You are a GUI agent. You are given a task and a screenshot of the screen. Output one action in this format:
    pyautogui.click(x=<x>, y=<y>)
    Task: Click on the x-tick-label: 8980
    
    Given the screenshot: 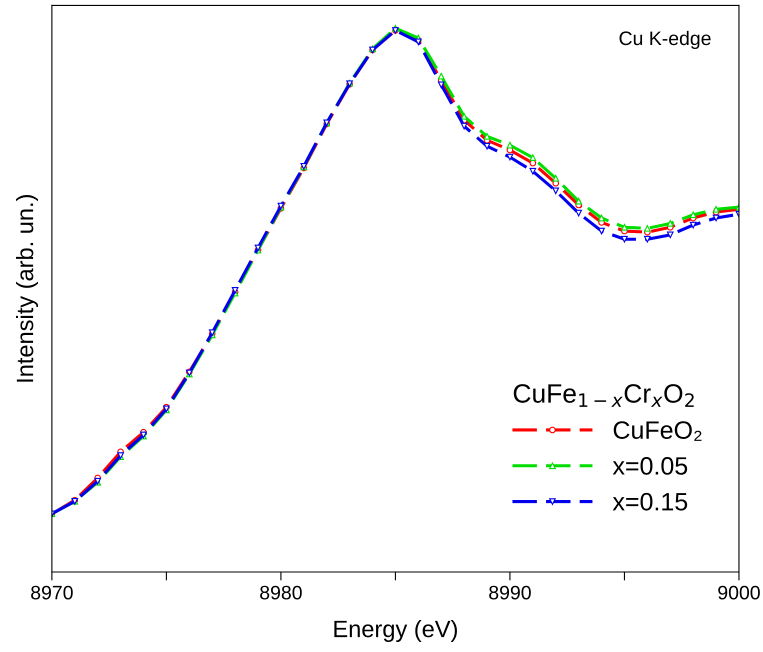 What is the action you would take?
    pyautogui.click(x=281, y=593)
    